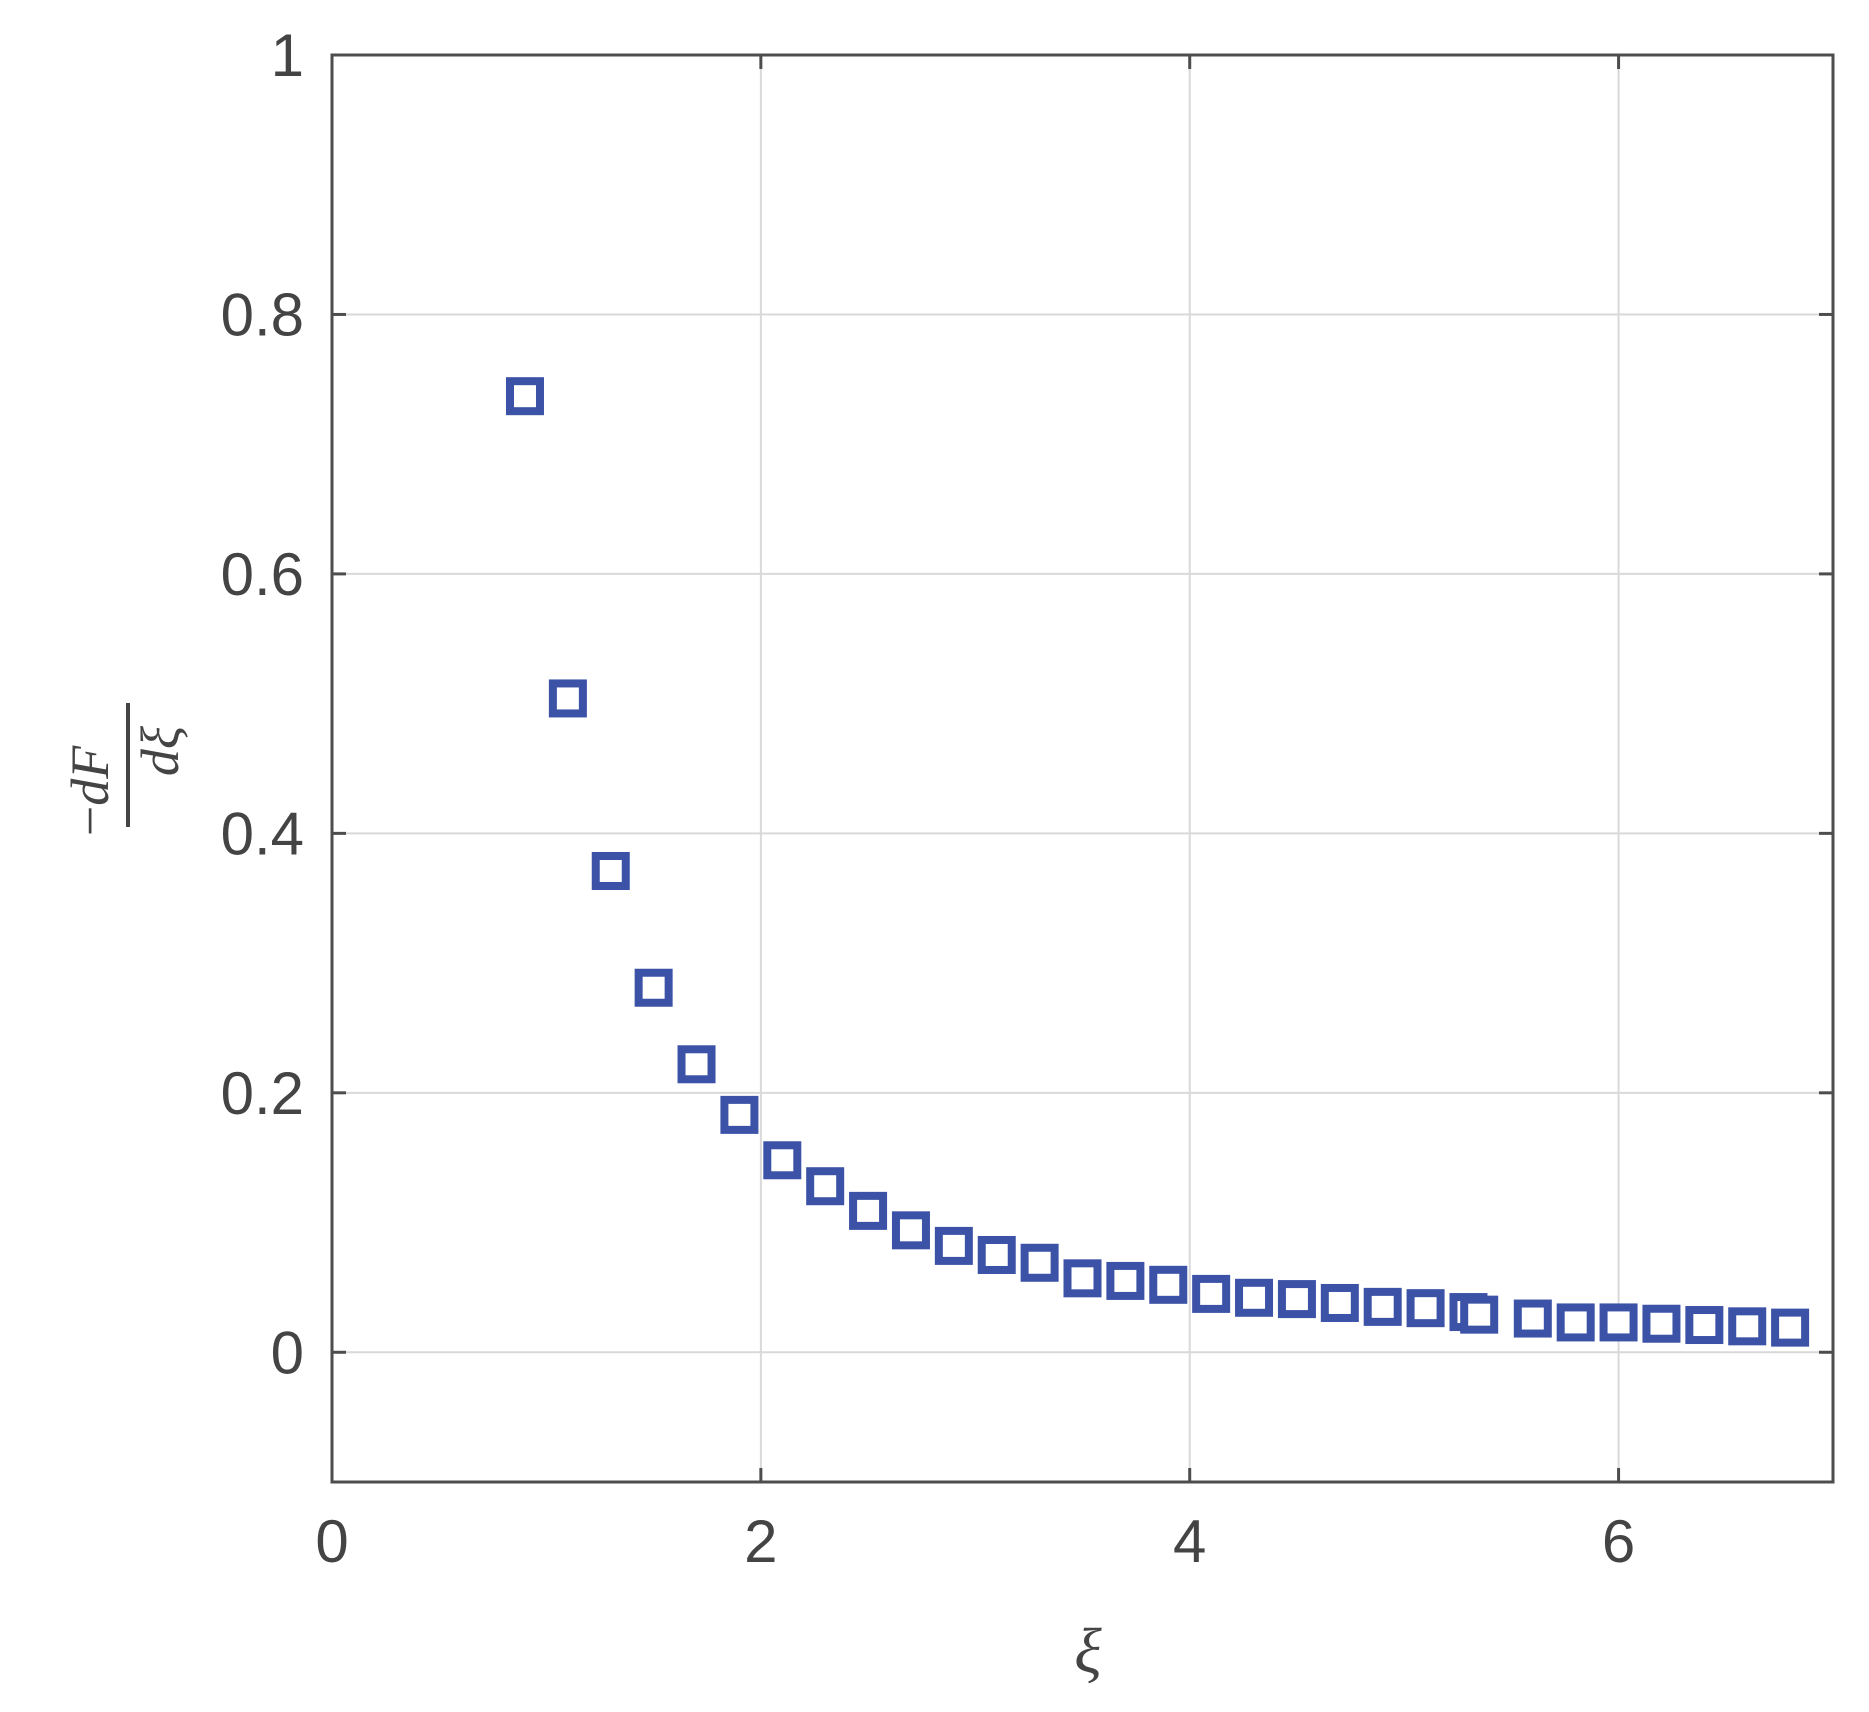 This screenshot has height=1712, width=1869. What do you see at coordinates (760, 1541) in the screenshot?
I see `x-tick-label: 2` at bounding box center [760, 1541].